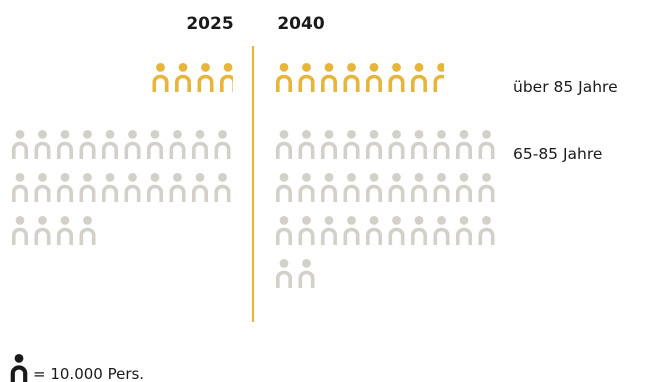 Image resolution: width=645 pixels, height=382 pixels. I want to click on icons-2040-over85, so click(360, 77).